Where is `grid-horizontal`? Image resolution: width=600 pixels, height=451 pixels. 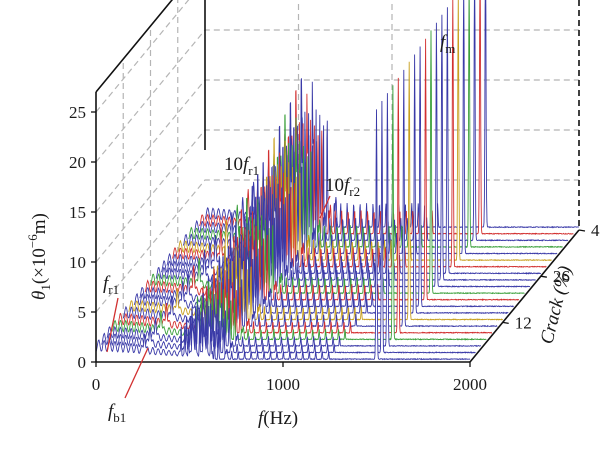 grid-horizontal is located at coordinates (142, 56).